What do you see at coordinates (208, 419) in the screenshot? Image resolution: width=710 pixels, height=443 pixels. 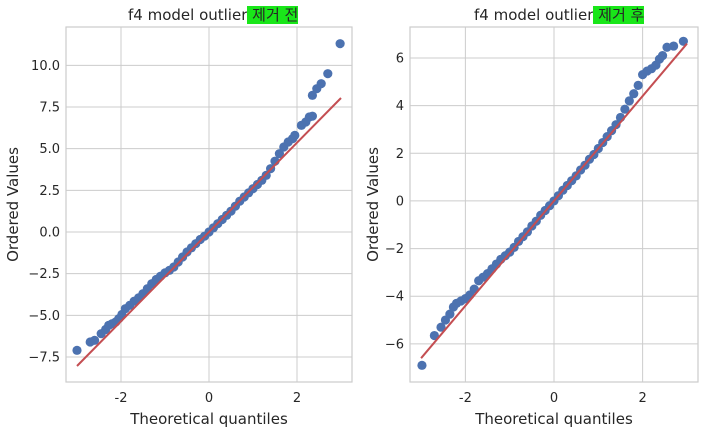 I see `chart1-xlabel: Theoretical quantiles` at bounding box center [208, 419].